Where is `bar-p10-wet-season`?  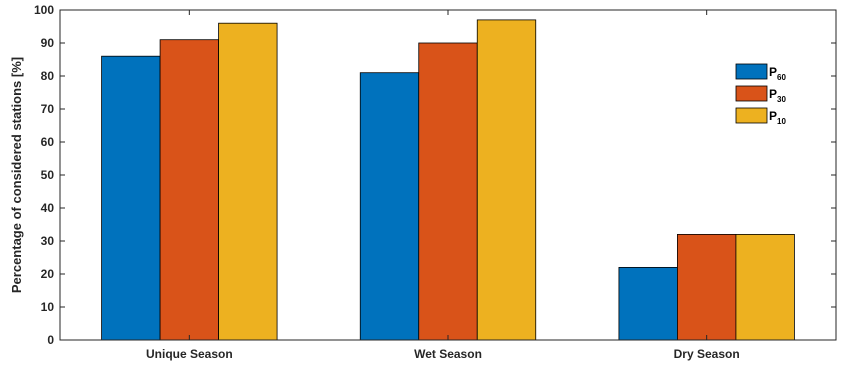 bar-p10-wet-season is located at coordinates (506, 180).